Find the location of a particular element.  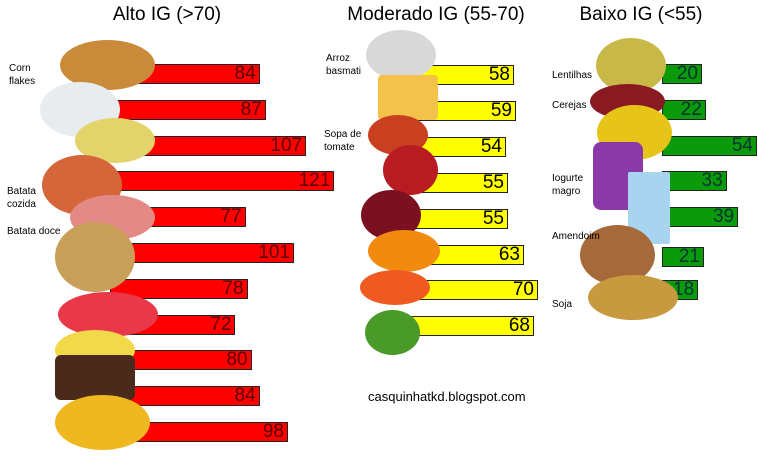

bar-value-label: 68 is located at coordinates (519, 326).